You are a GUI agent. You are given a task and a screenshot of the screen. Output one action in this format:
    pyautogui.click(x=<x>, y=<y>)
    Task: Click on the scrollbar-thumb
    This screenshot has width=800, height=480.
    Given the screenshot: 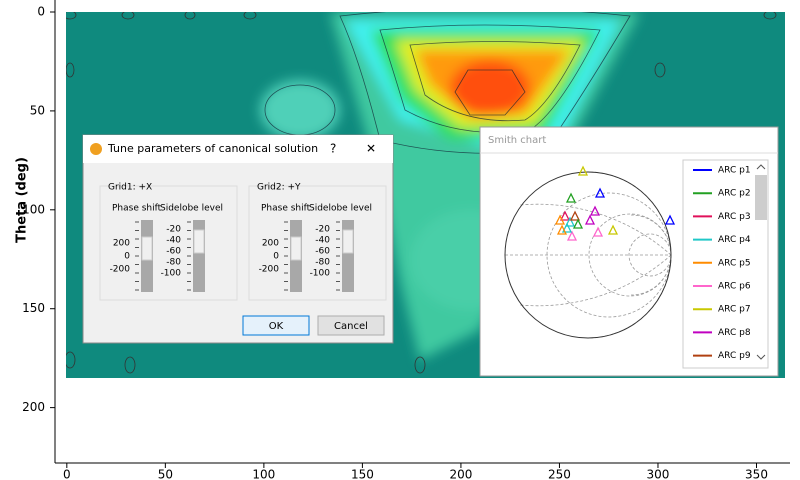 What is the action you would take?
    pyautogui.click(x=761, y=197)
    